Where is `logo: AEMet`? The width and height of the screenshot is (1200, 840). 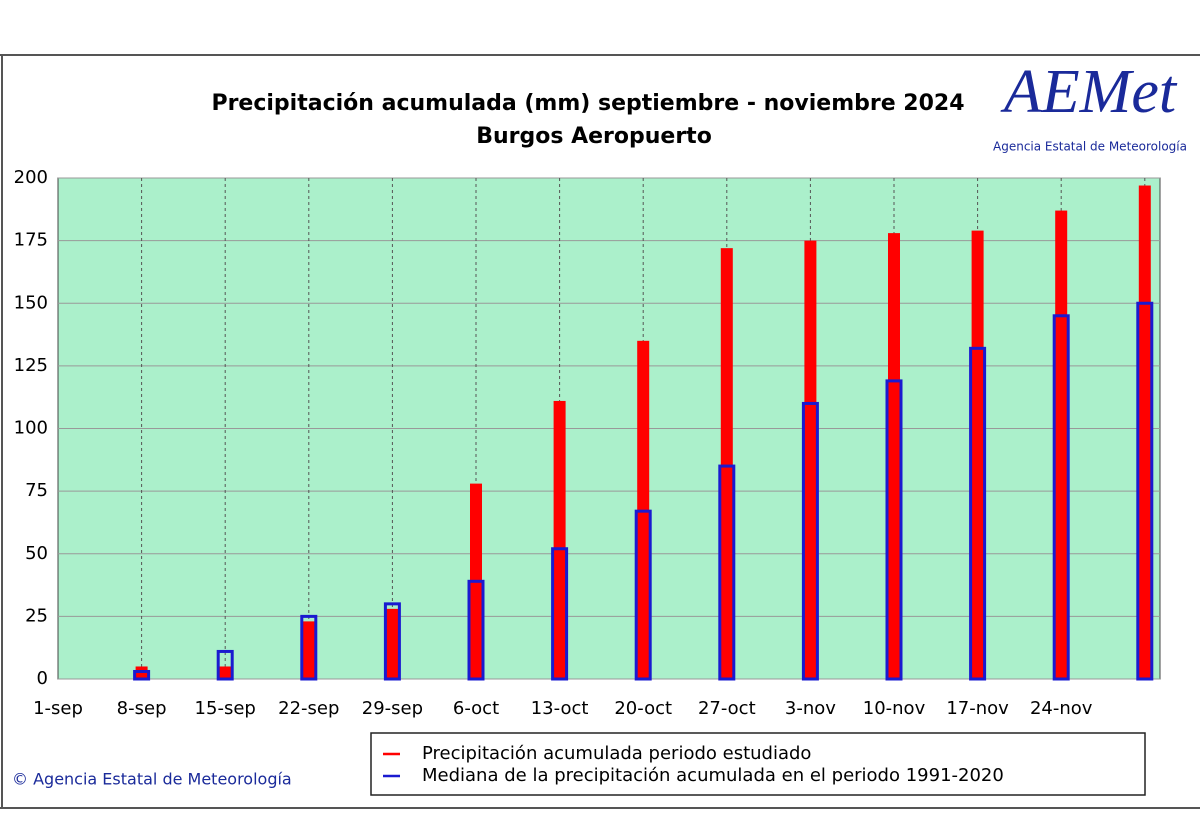 logo: AEMet is located at coordinates (1089, 92).